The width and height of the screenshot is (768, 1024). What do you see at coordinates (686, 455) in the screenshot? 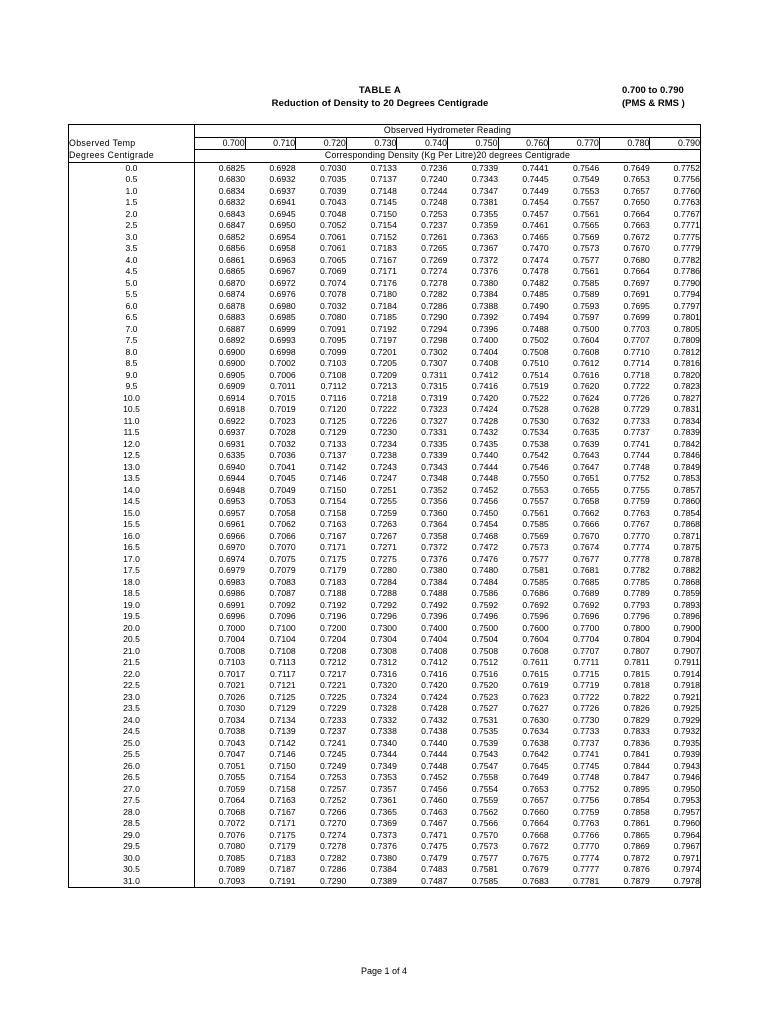
I see `density-cell: 0.7846` at bounding box center [686, 455].